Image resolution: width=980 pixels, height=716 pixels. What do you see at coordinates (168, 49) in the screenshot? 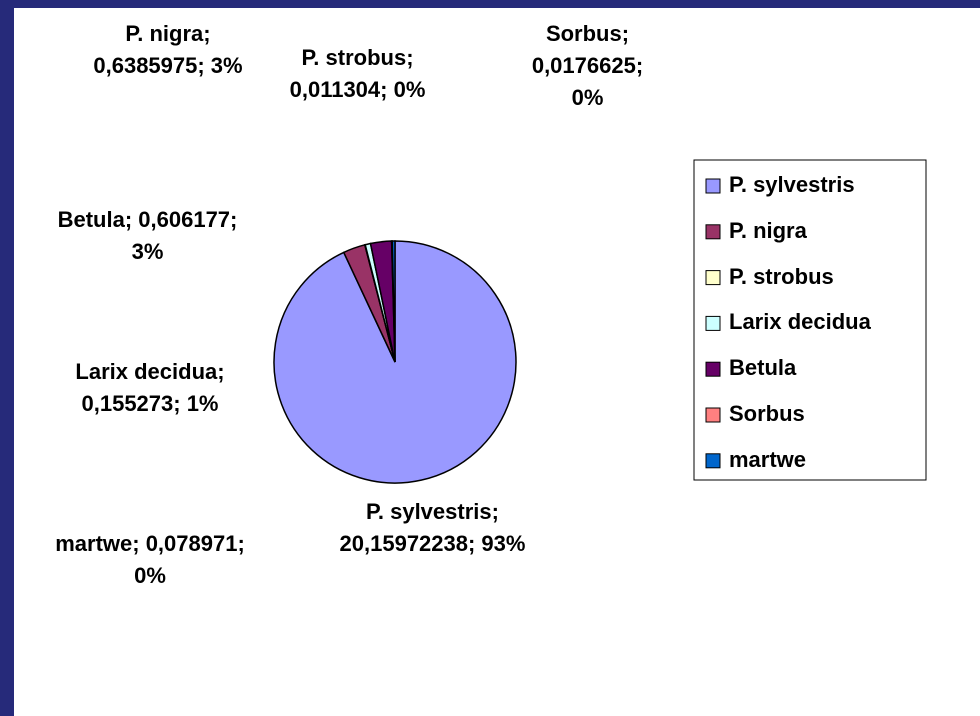
I see `data-label: P. nigra; 0,6385975; 3%` at bounding box center [168, 49].